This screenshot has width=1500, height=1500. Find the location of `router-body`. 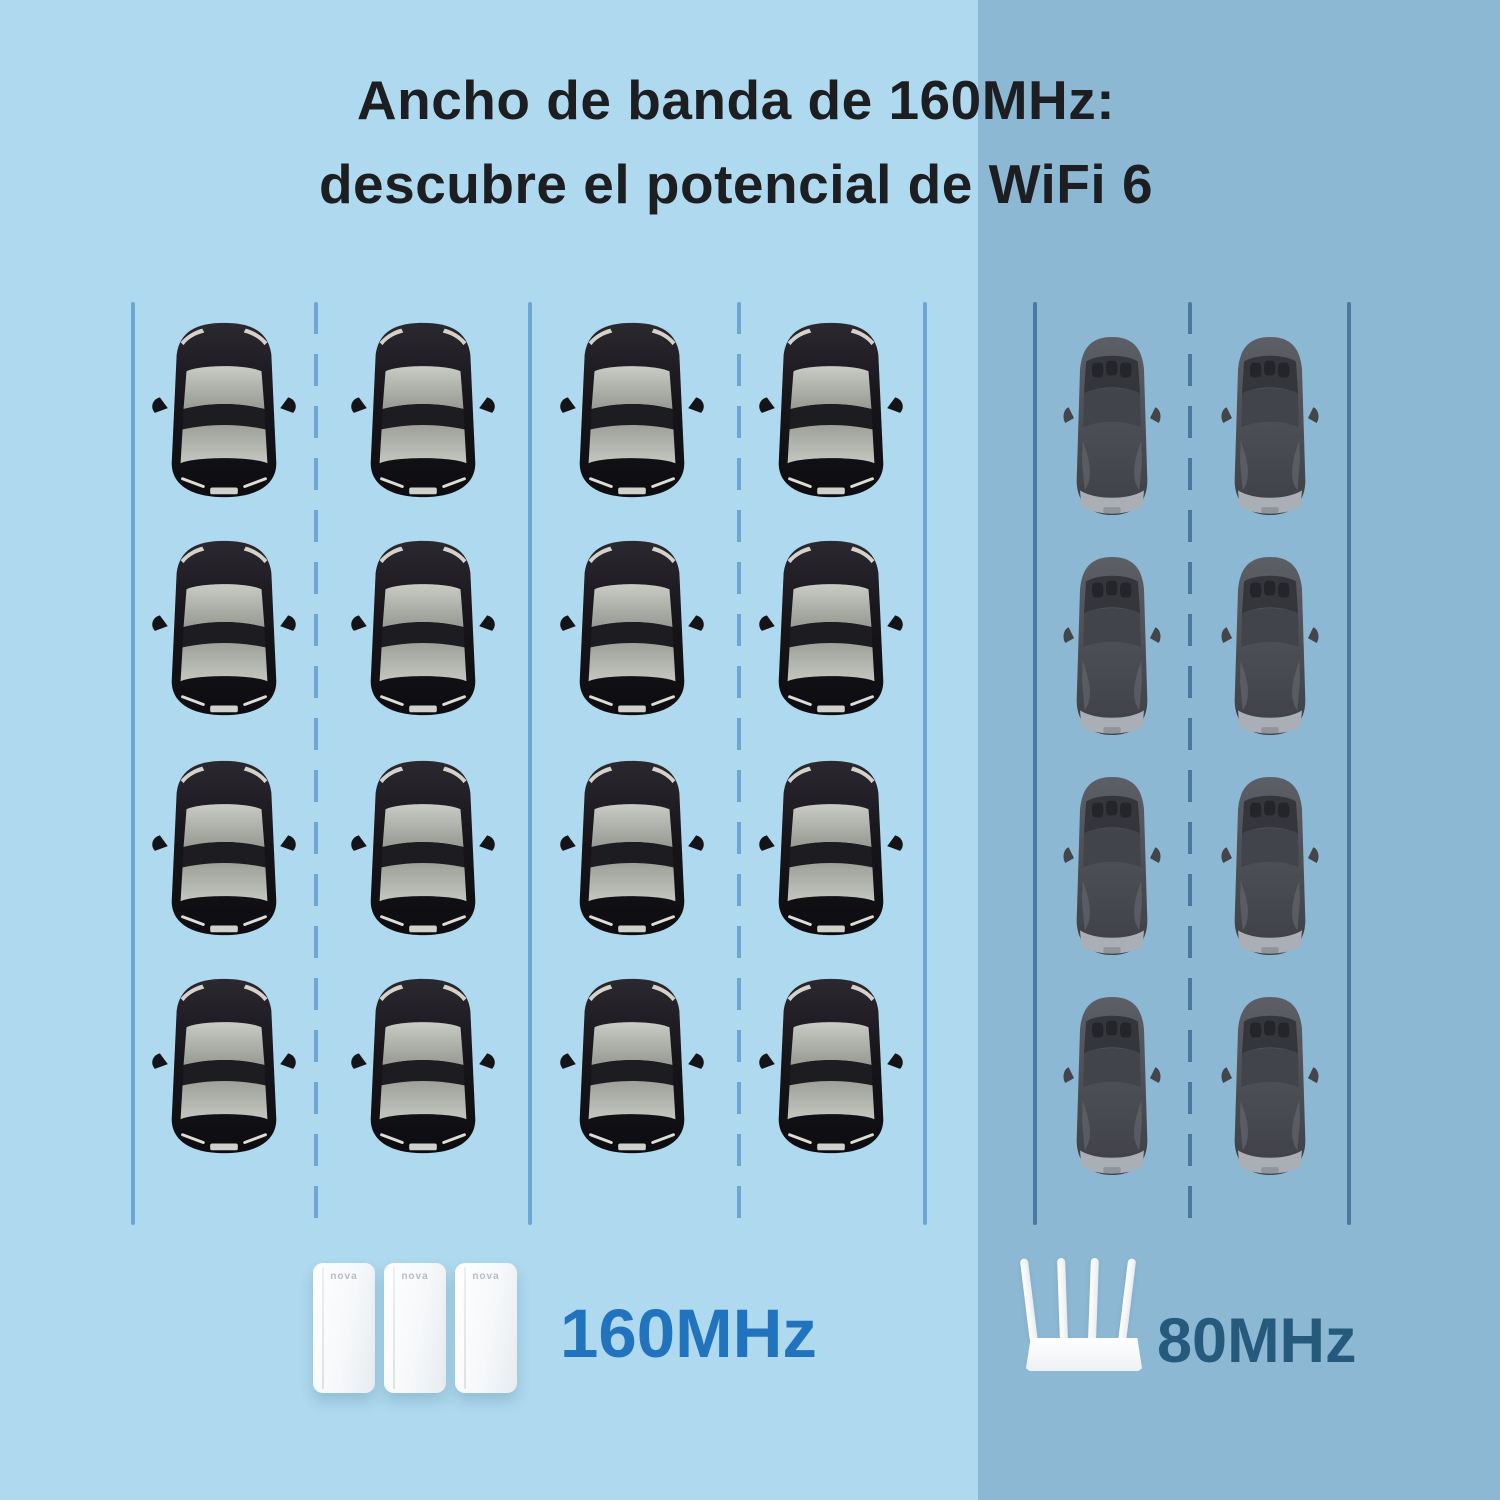

router-body is located at coordinates (1084, 1354).